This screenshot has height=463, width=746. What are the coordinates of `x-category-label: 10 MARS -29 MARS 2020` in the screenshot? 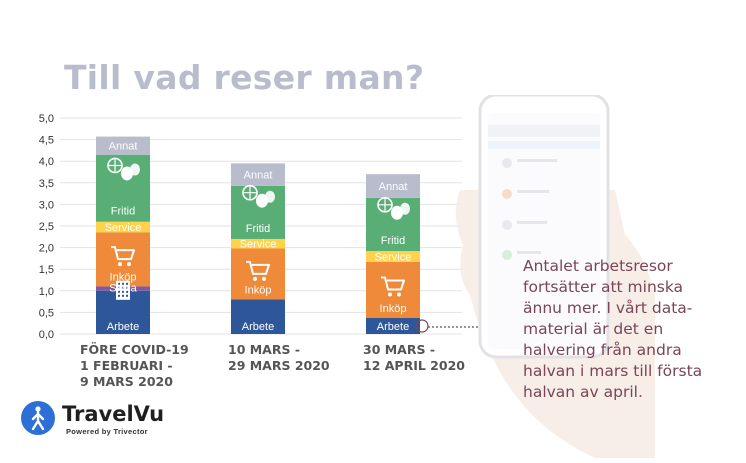 It's located at (279, 357).